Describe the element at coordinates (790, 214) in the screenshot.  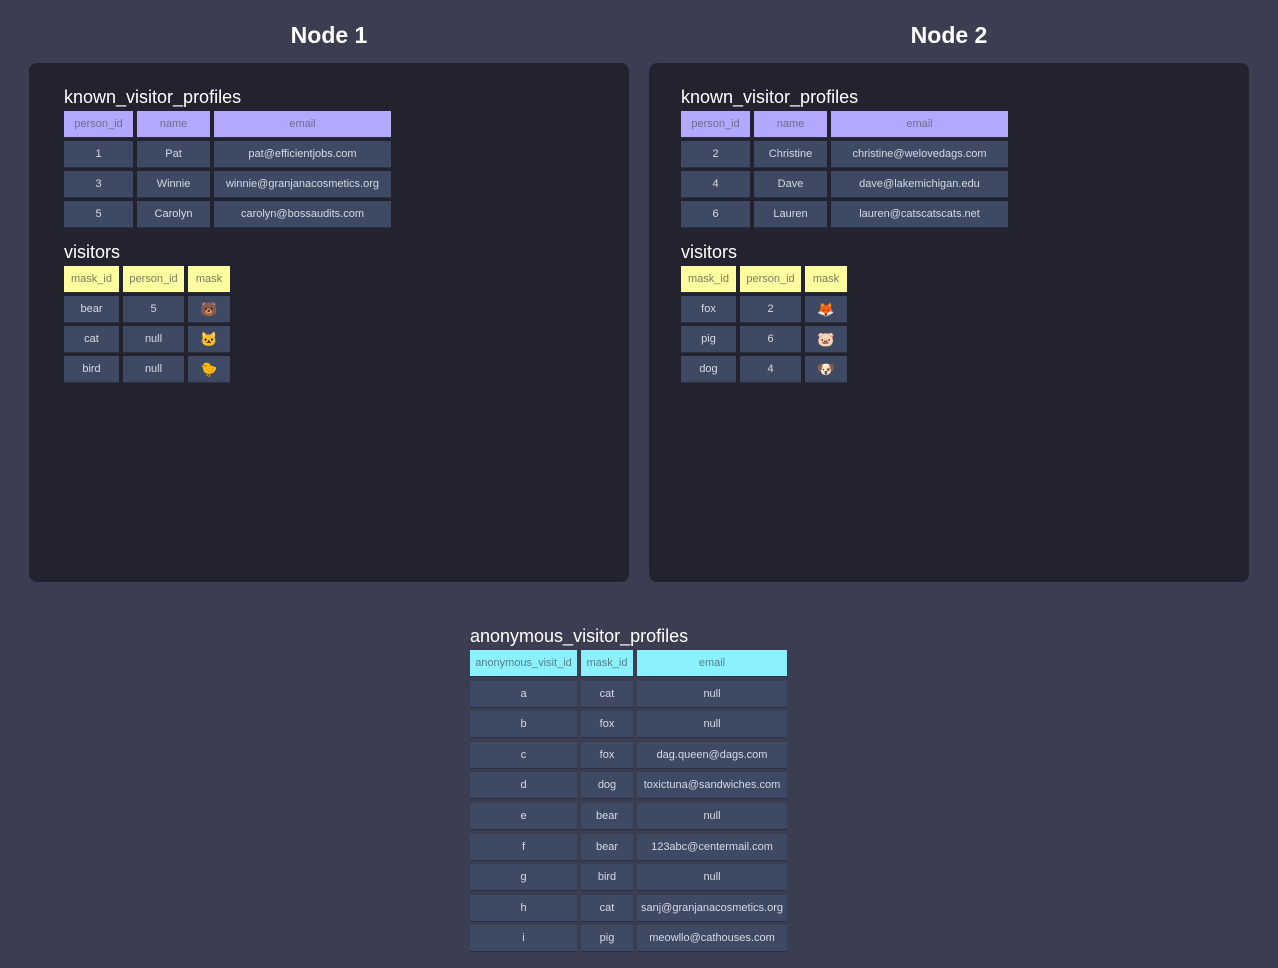
I see `table-cell: Lauren` at that location.